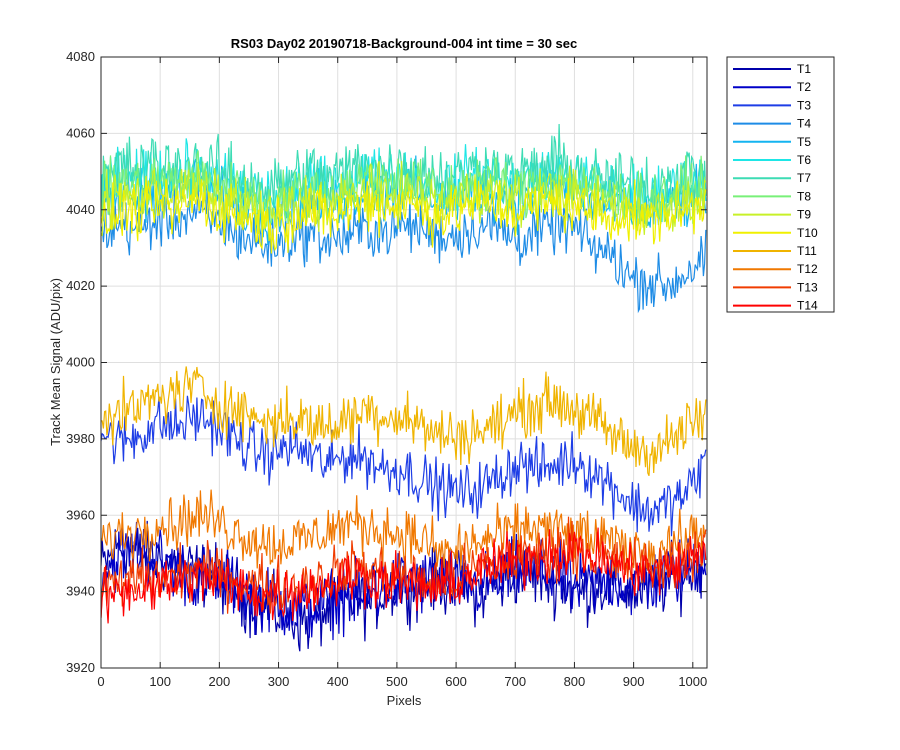 The image size is (900, 750). I want to click on legend-entry-t12: T12, so click(807, 269).